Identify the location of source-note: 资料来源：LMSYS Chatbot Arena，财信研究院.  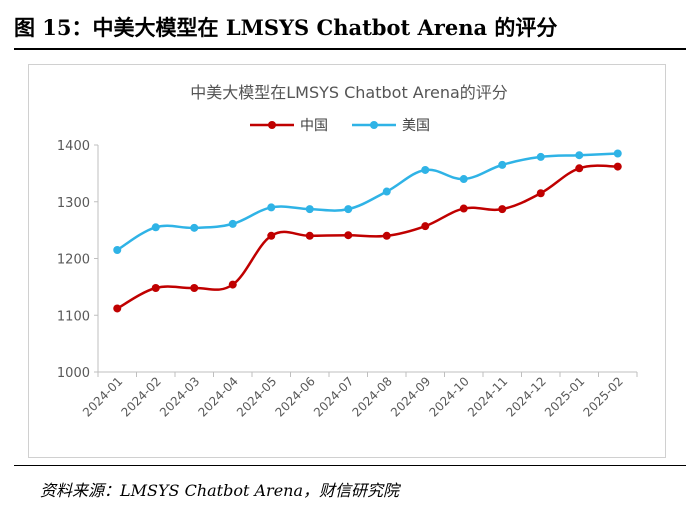
(220, 490).